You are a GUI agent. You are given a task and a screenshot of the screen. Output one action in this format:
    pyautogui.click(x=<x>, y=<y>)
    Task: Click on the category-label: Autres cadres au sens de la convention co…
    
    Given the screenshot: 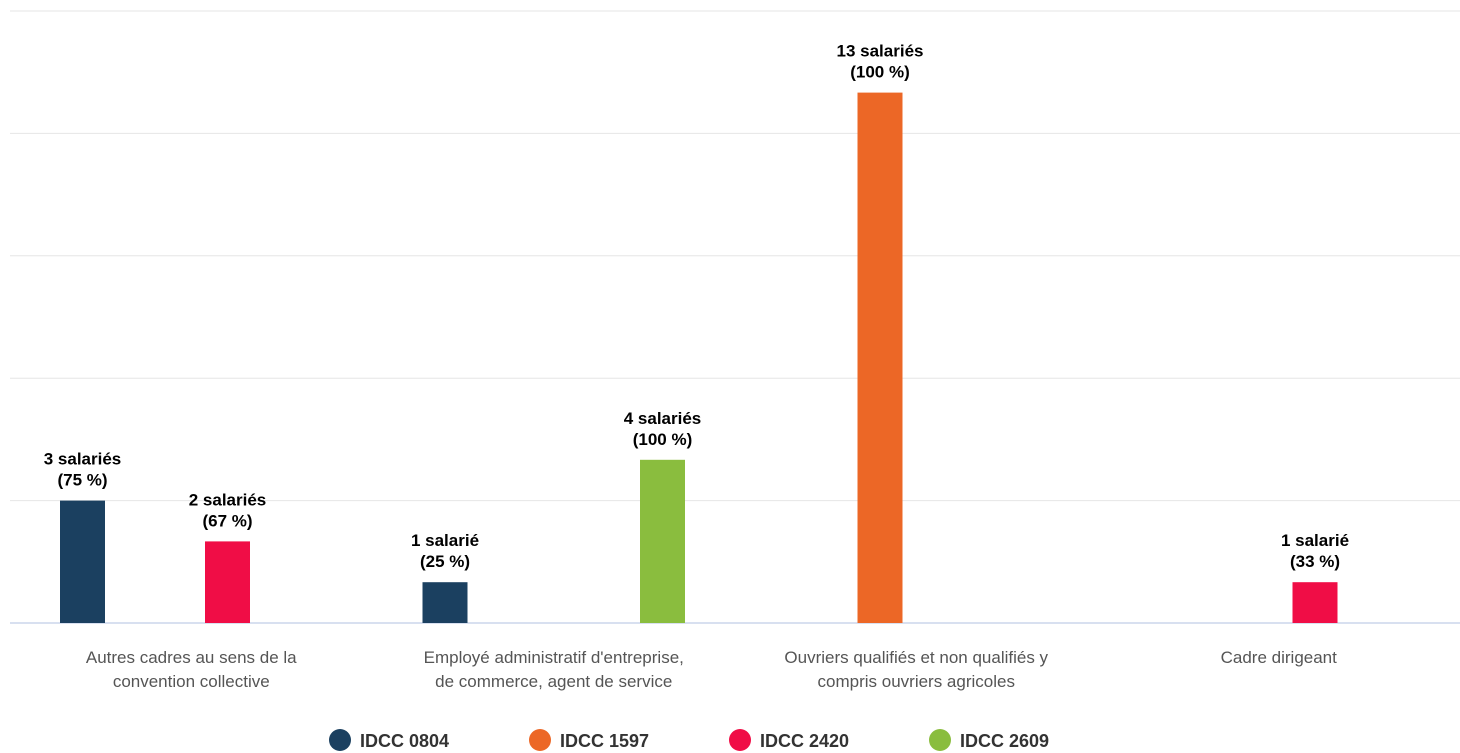 What is the action you would take?
    pyautogui.click(x=191, y=669)
    